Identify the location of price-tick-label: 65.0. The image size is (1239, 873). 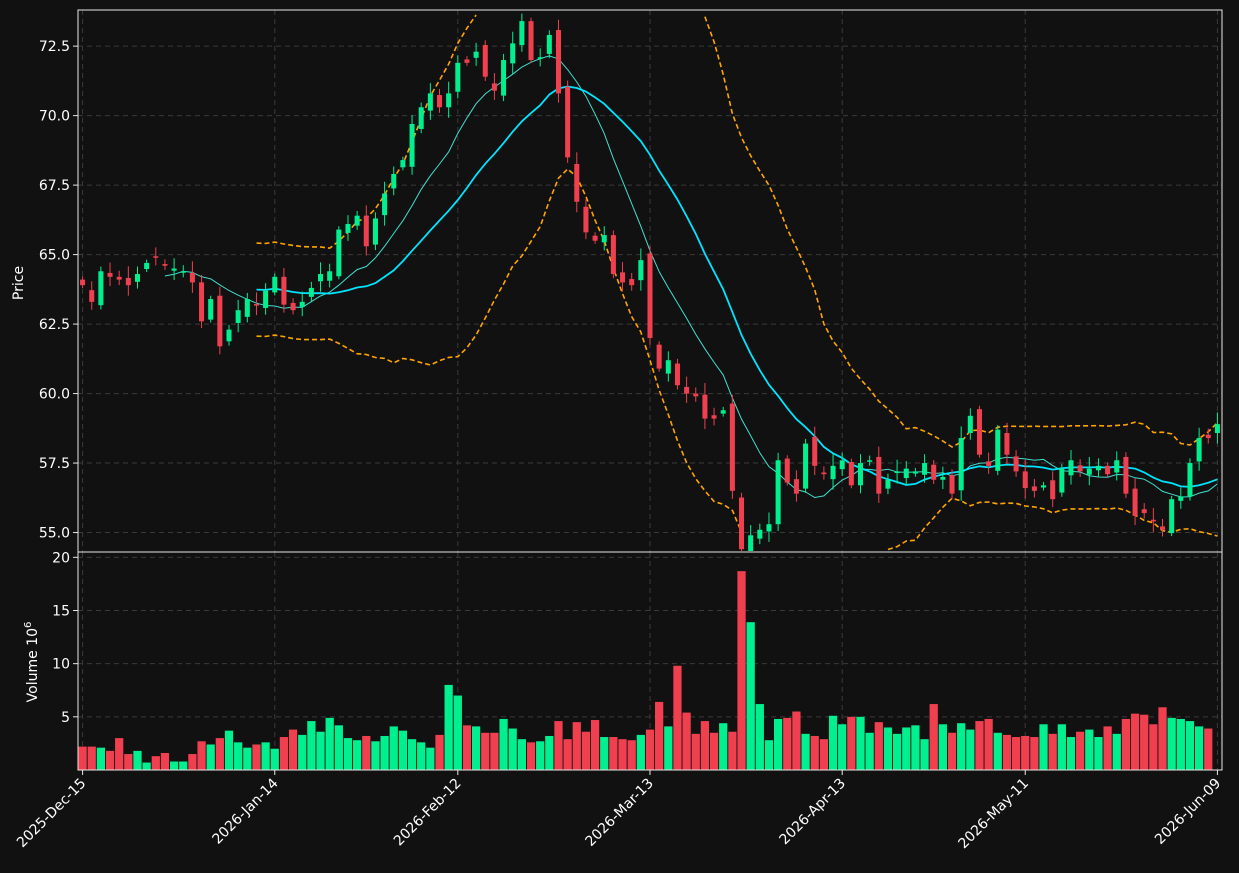
(54, 256).